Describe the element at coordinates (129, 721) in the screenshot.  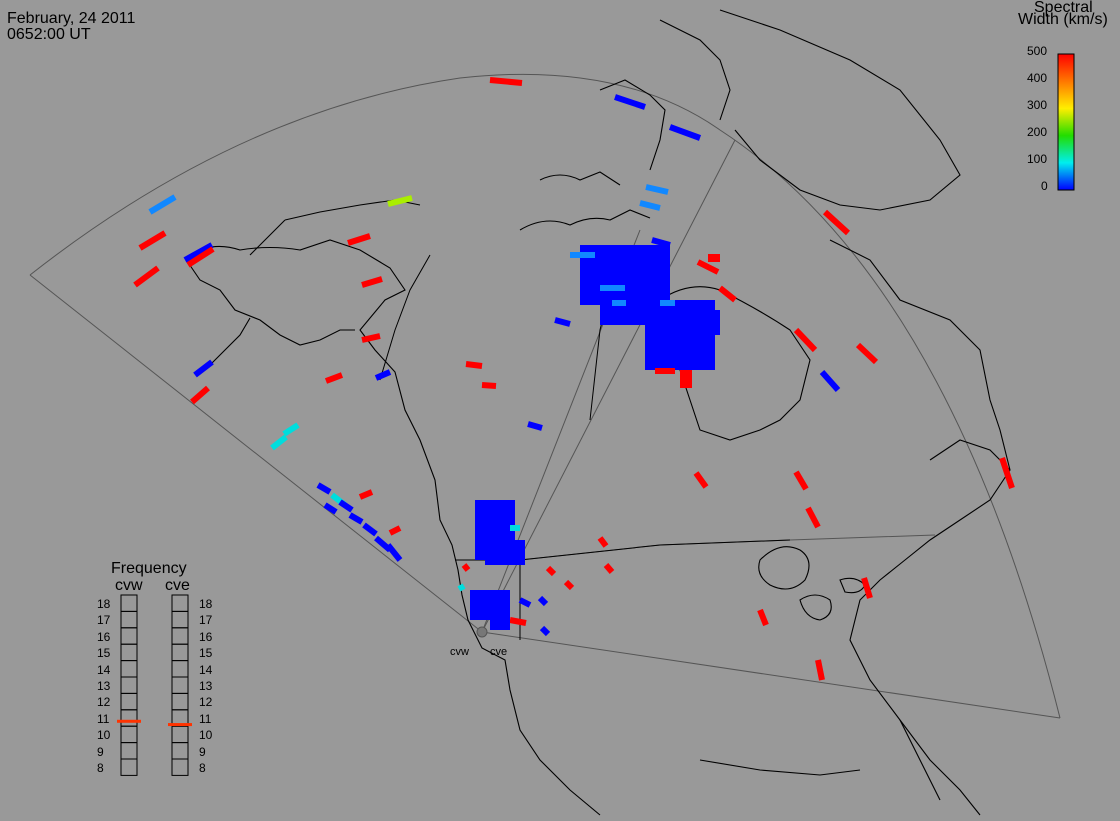
I see `frequency-marker` at that location.